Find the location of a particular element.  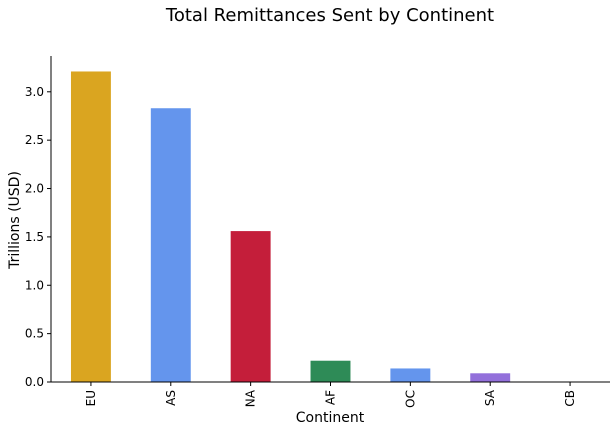

y-tick-label: 0.0 is located at coordinates (34, 382).